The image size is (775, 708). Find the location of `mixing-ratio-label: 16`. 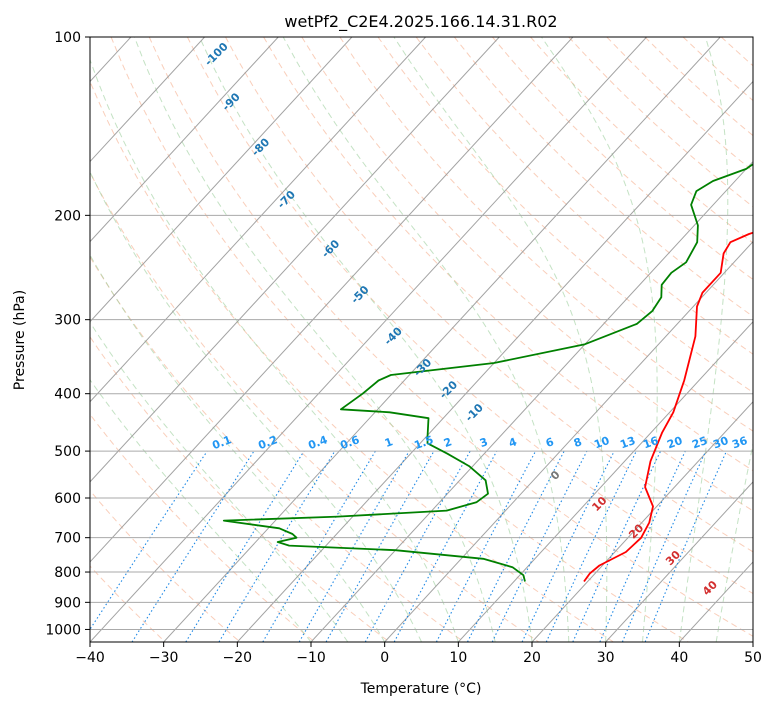

mixing-ratio-label: 16 is located at coordinates (650, 443).